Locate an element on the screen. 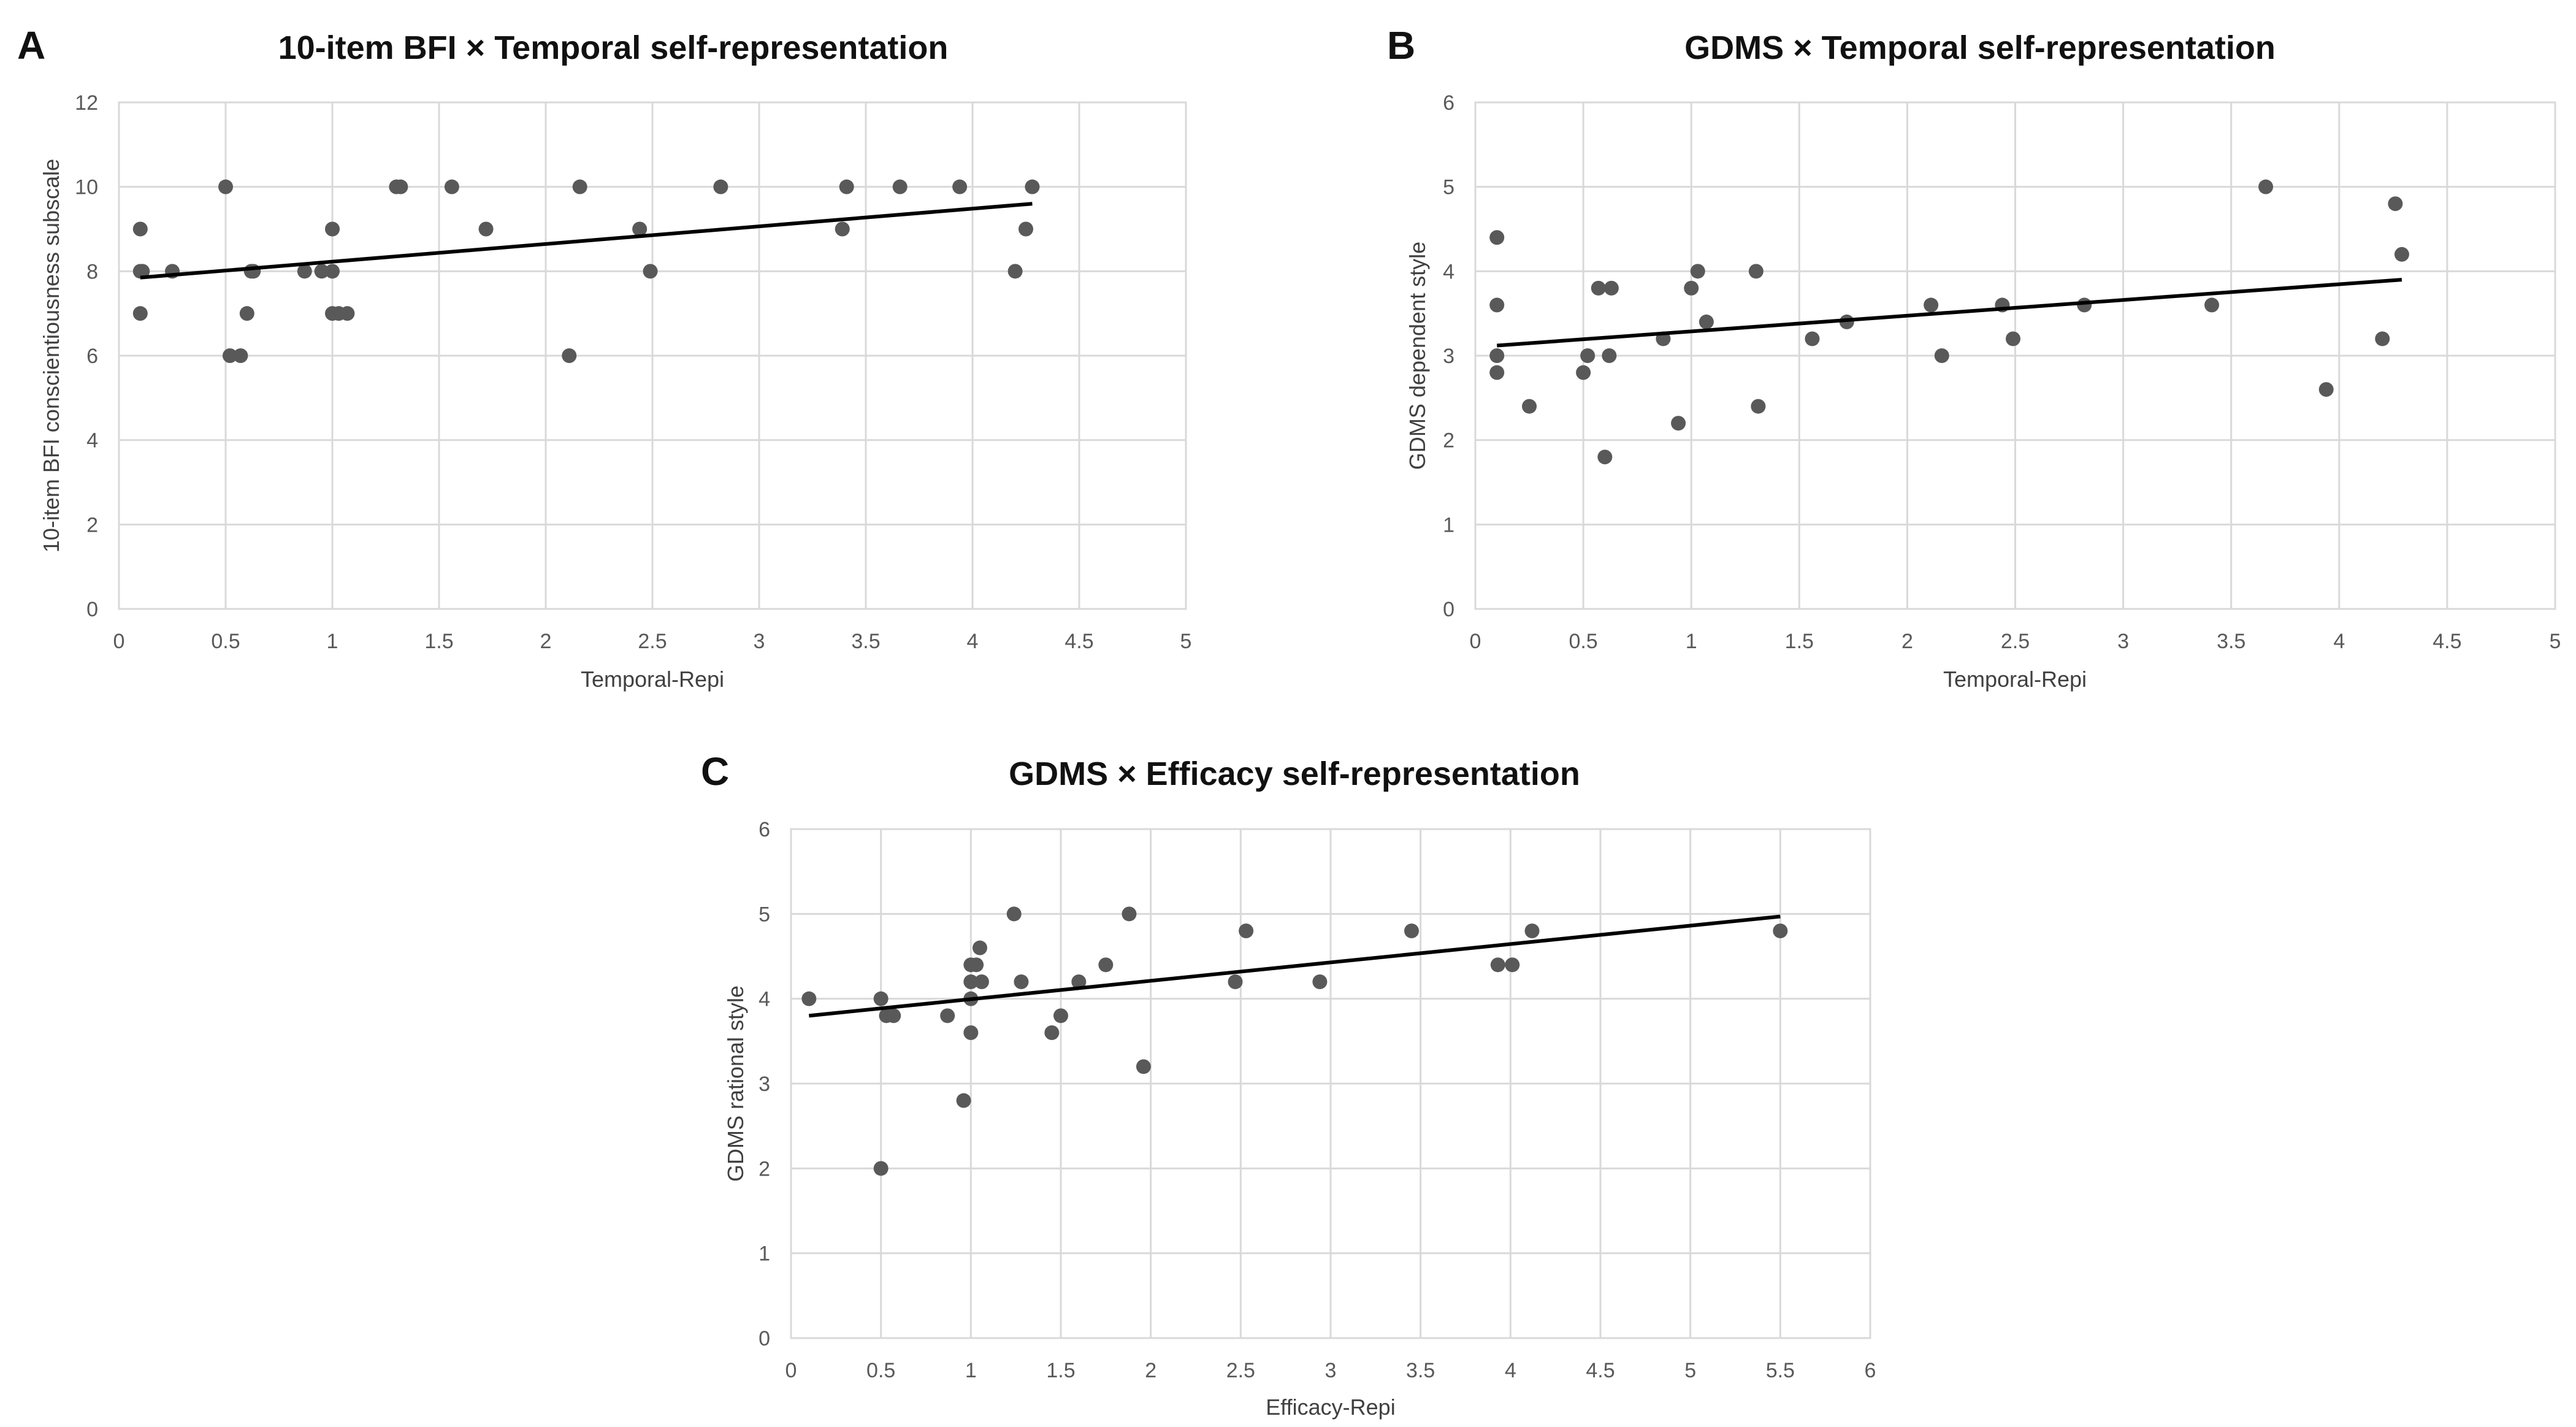 This screenshot has width=2576, height=1427. y-tick-label-c: 6 is located at coordinates (764, 830).